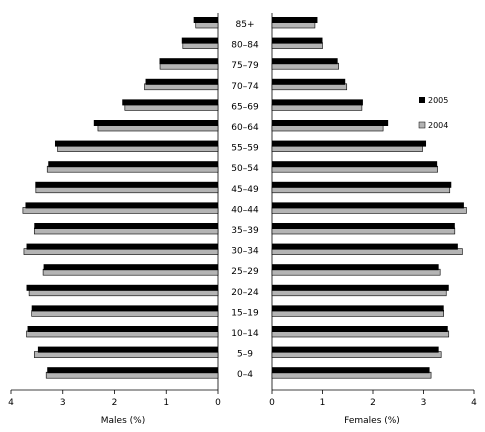 This screenshot has width=485, height=432. I want to click on legend-swatch-2004, so click(422, 125).